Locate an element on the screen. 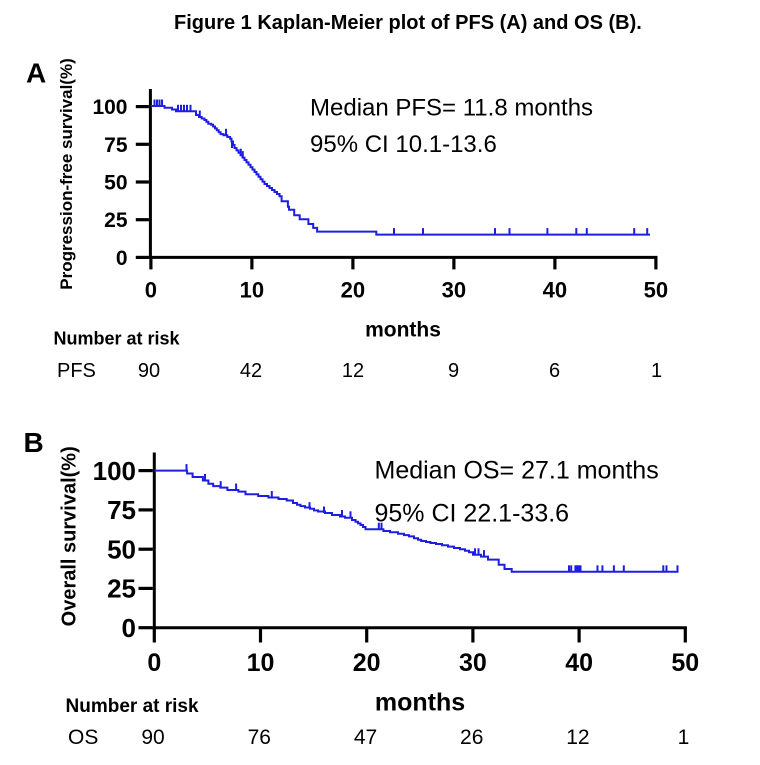 Image resolution: width=760 pixels, height=765 pixels. svg-text: Median OS= 27.1 months is located at coordinates (517, 471).